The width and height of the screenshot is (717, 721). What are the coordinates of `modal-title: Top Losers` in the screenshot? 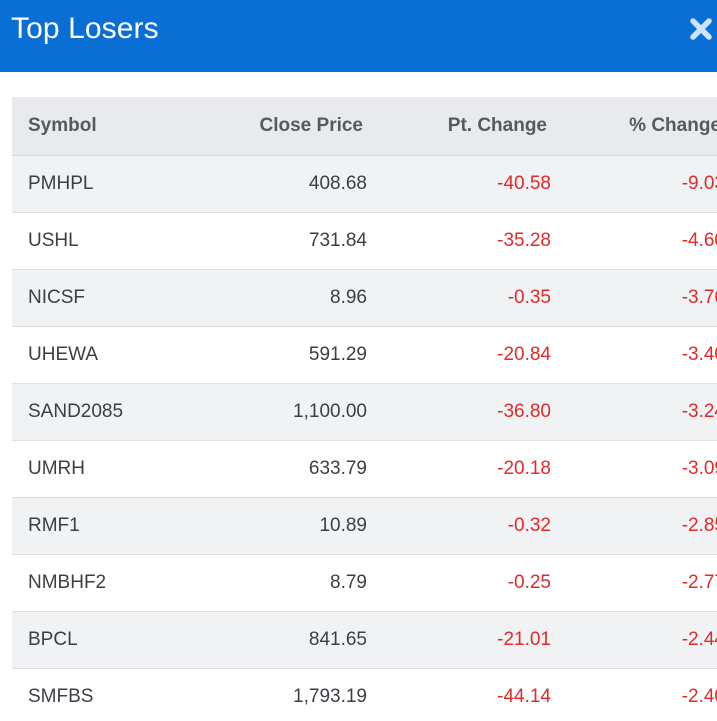 It's located at (85, 28).